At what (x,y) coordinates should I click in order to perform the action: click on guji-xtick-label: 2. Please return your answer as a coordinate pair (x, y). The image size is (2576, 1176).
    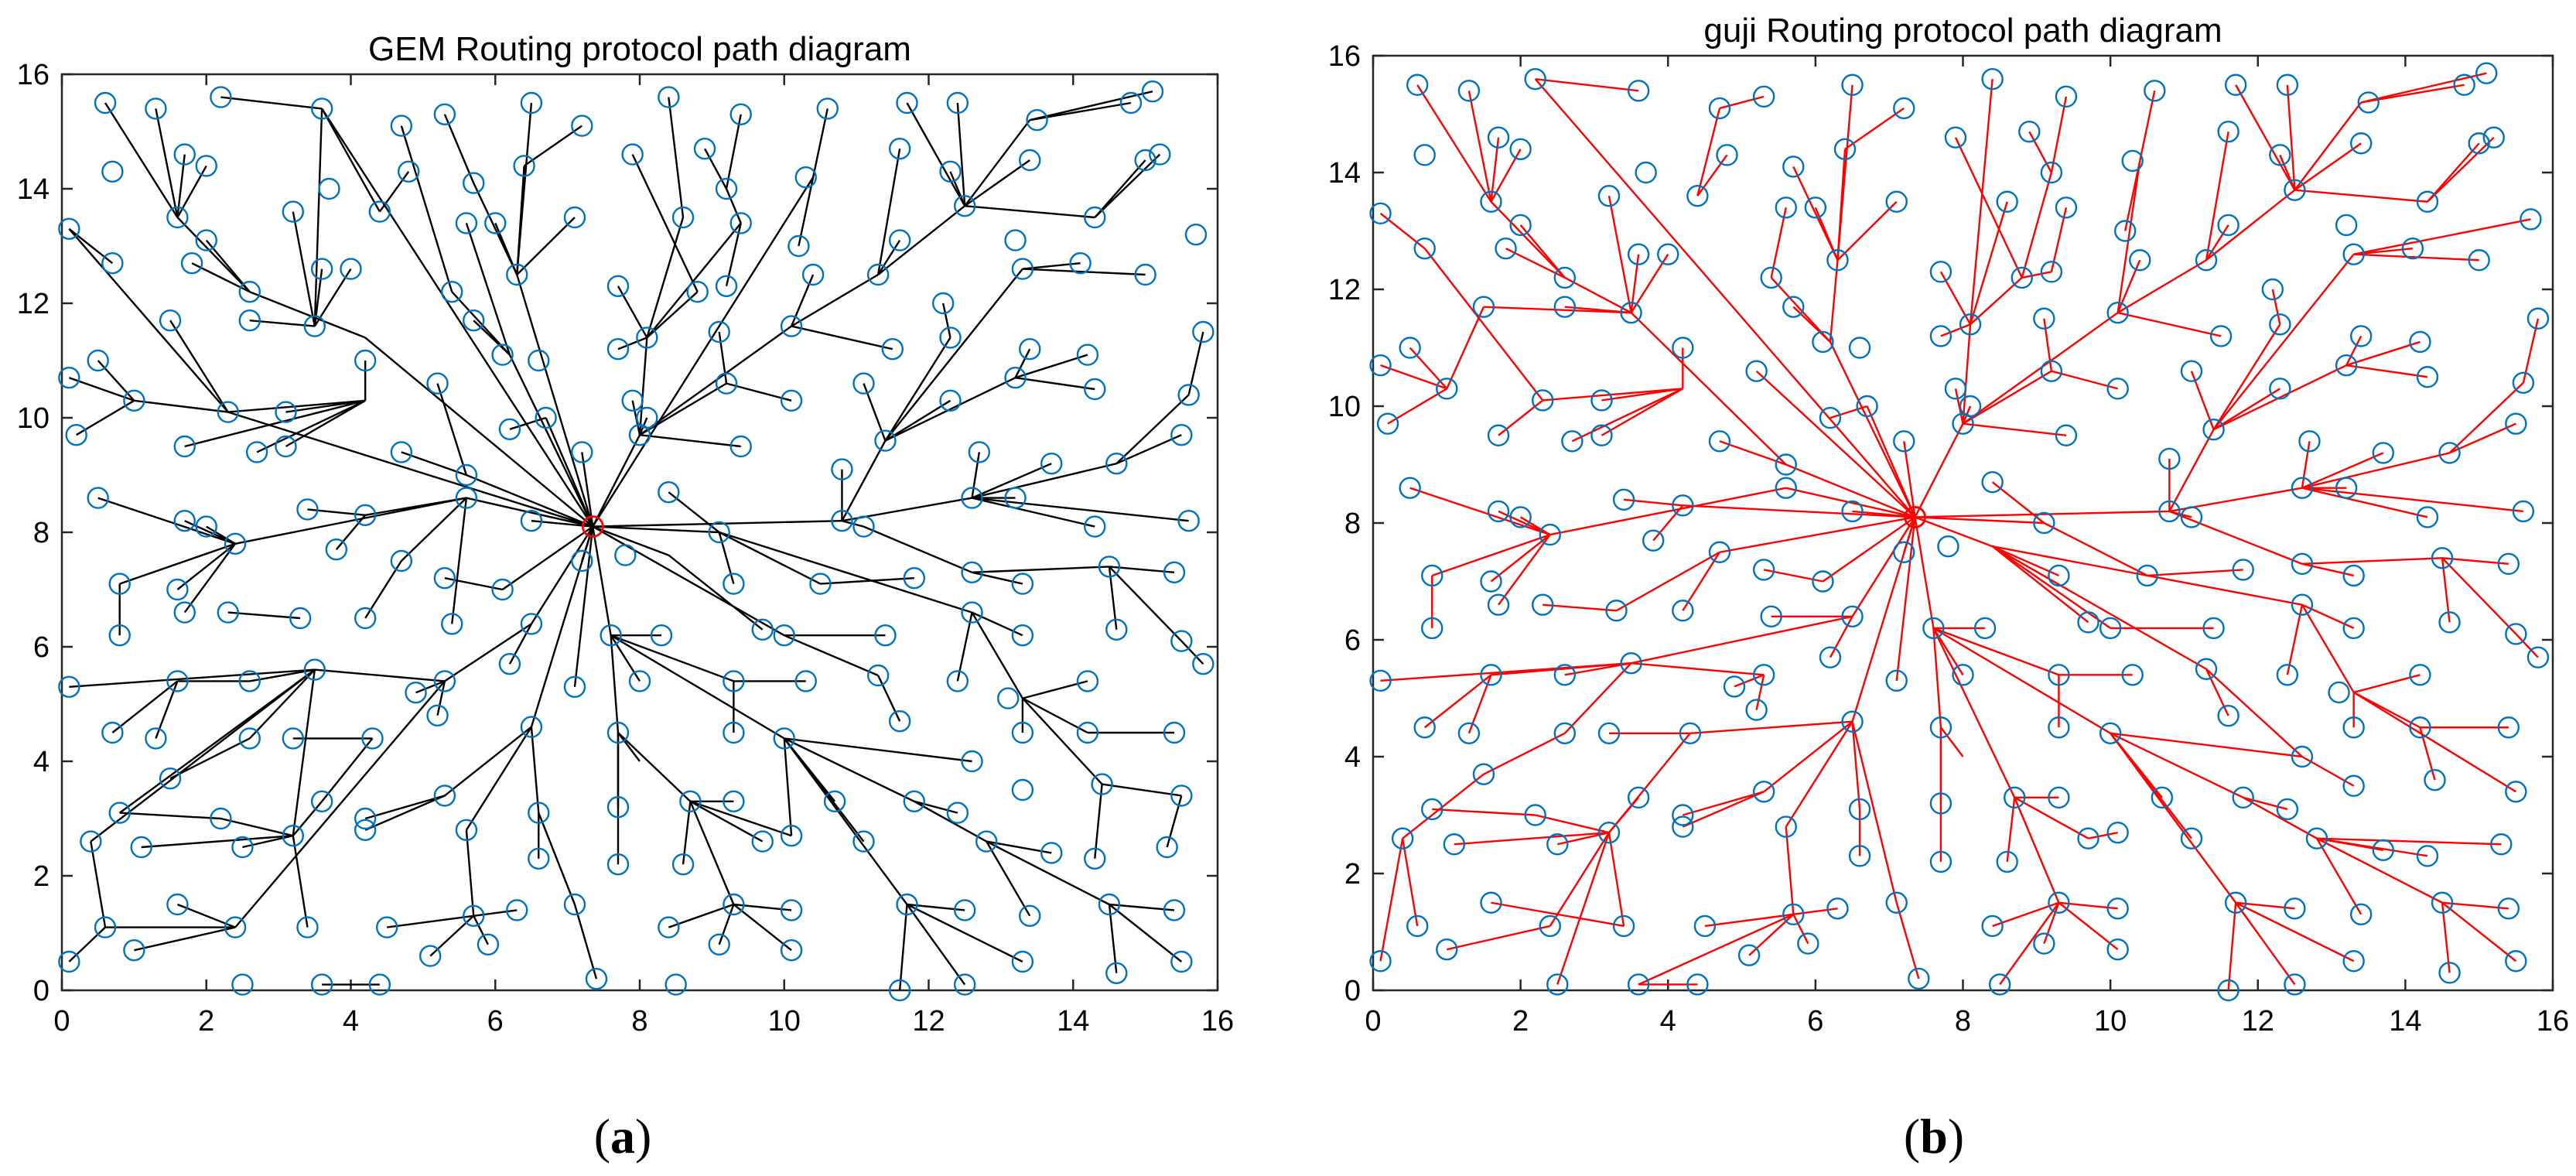
    Looking at the image, I should click on (1520, 1022).